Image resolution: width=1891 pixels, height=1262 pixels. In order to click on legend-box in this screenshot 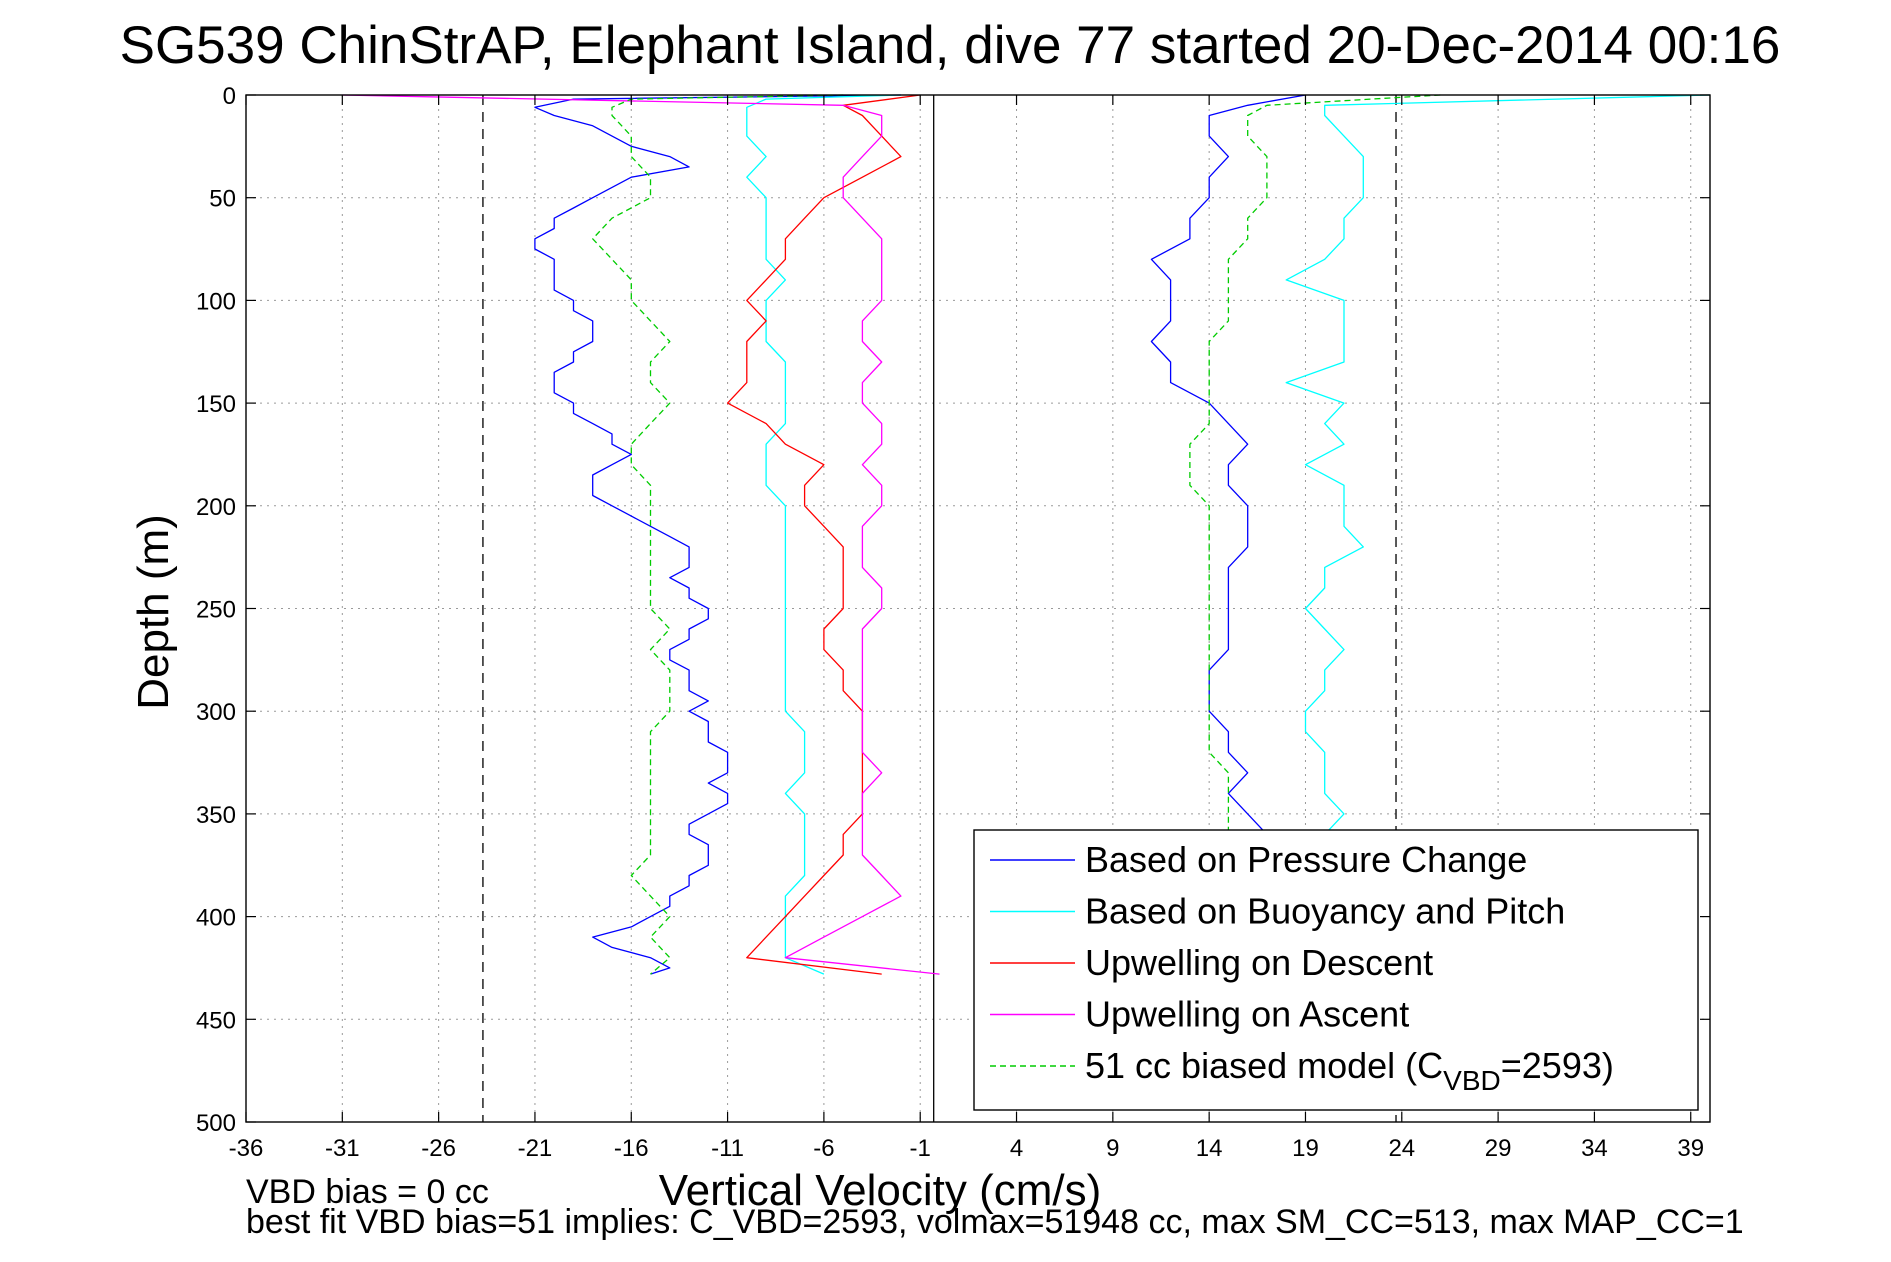, I will do `click(1336, 970)`.